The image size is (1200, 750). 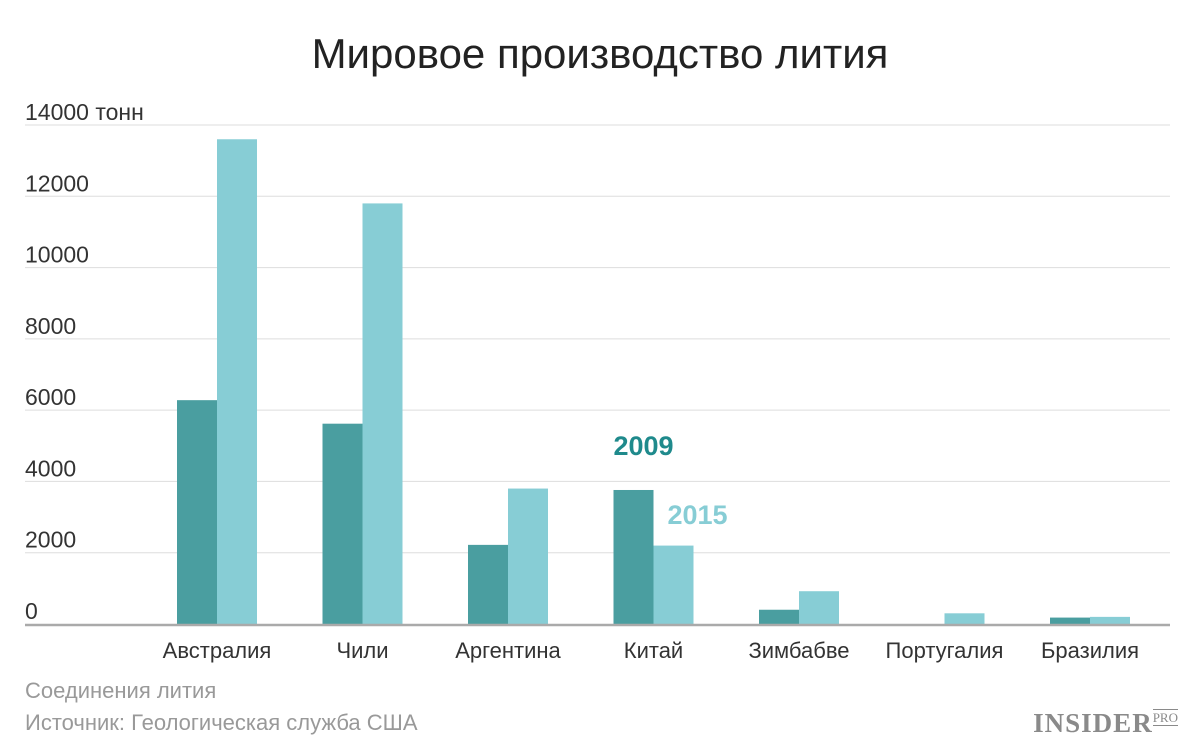 What do you see at coordinates (643, 446) in the screenshot?
I see `legend-label-2009: 2009` at bounding box center [643, 446].